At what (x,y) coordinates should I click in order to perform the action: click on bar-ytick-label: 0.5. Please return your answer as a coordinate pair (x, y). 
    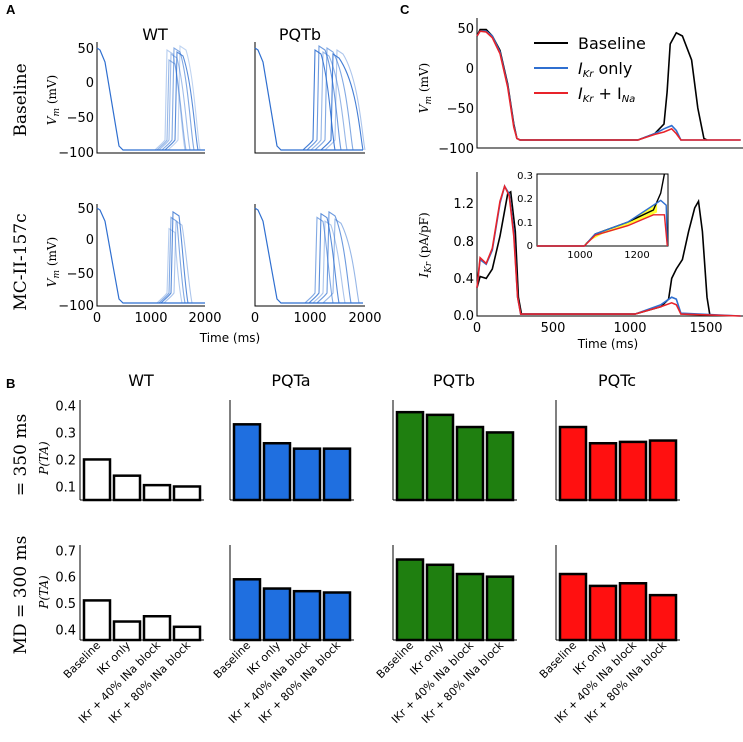
    Looking at the image, I should click on (65, 604).